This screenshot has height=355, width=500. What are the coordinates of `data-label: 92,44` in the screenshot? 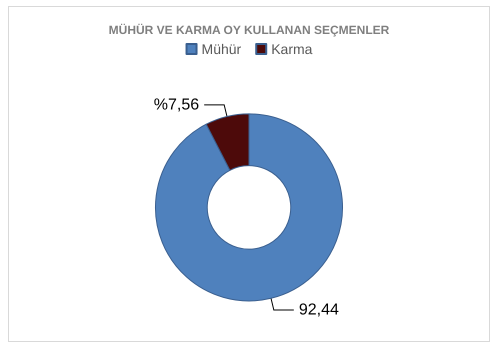 It's located at (318, 309).